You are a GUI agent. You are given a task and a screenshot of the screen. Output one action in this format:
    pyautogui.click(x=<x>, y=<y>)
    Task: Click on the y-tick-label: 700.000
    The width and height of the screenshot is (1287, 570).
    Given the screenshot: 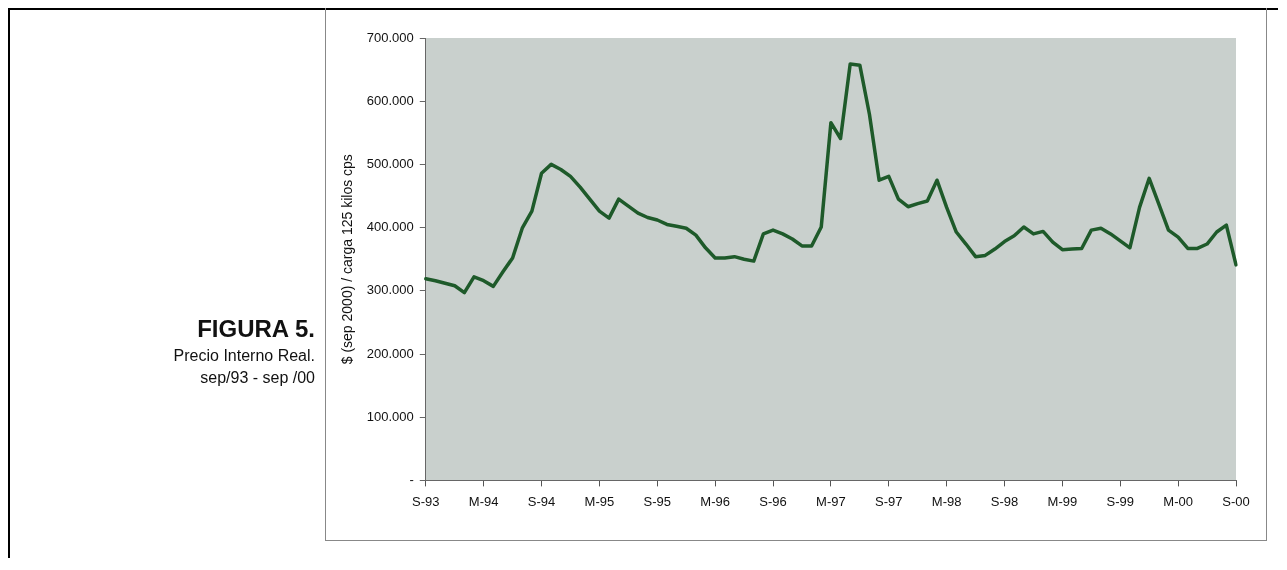 What is the action you would take?
    pyautogui.click(x=390, y=37)
    